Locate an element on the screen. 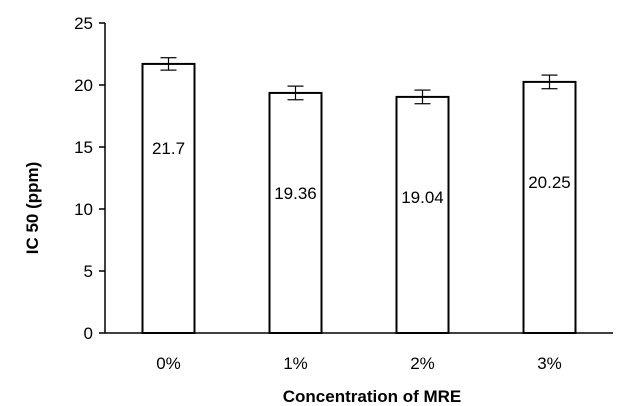  x-axis-title: Concentration of MRE is located at coordinates (372, 396).